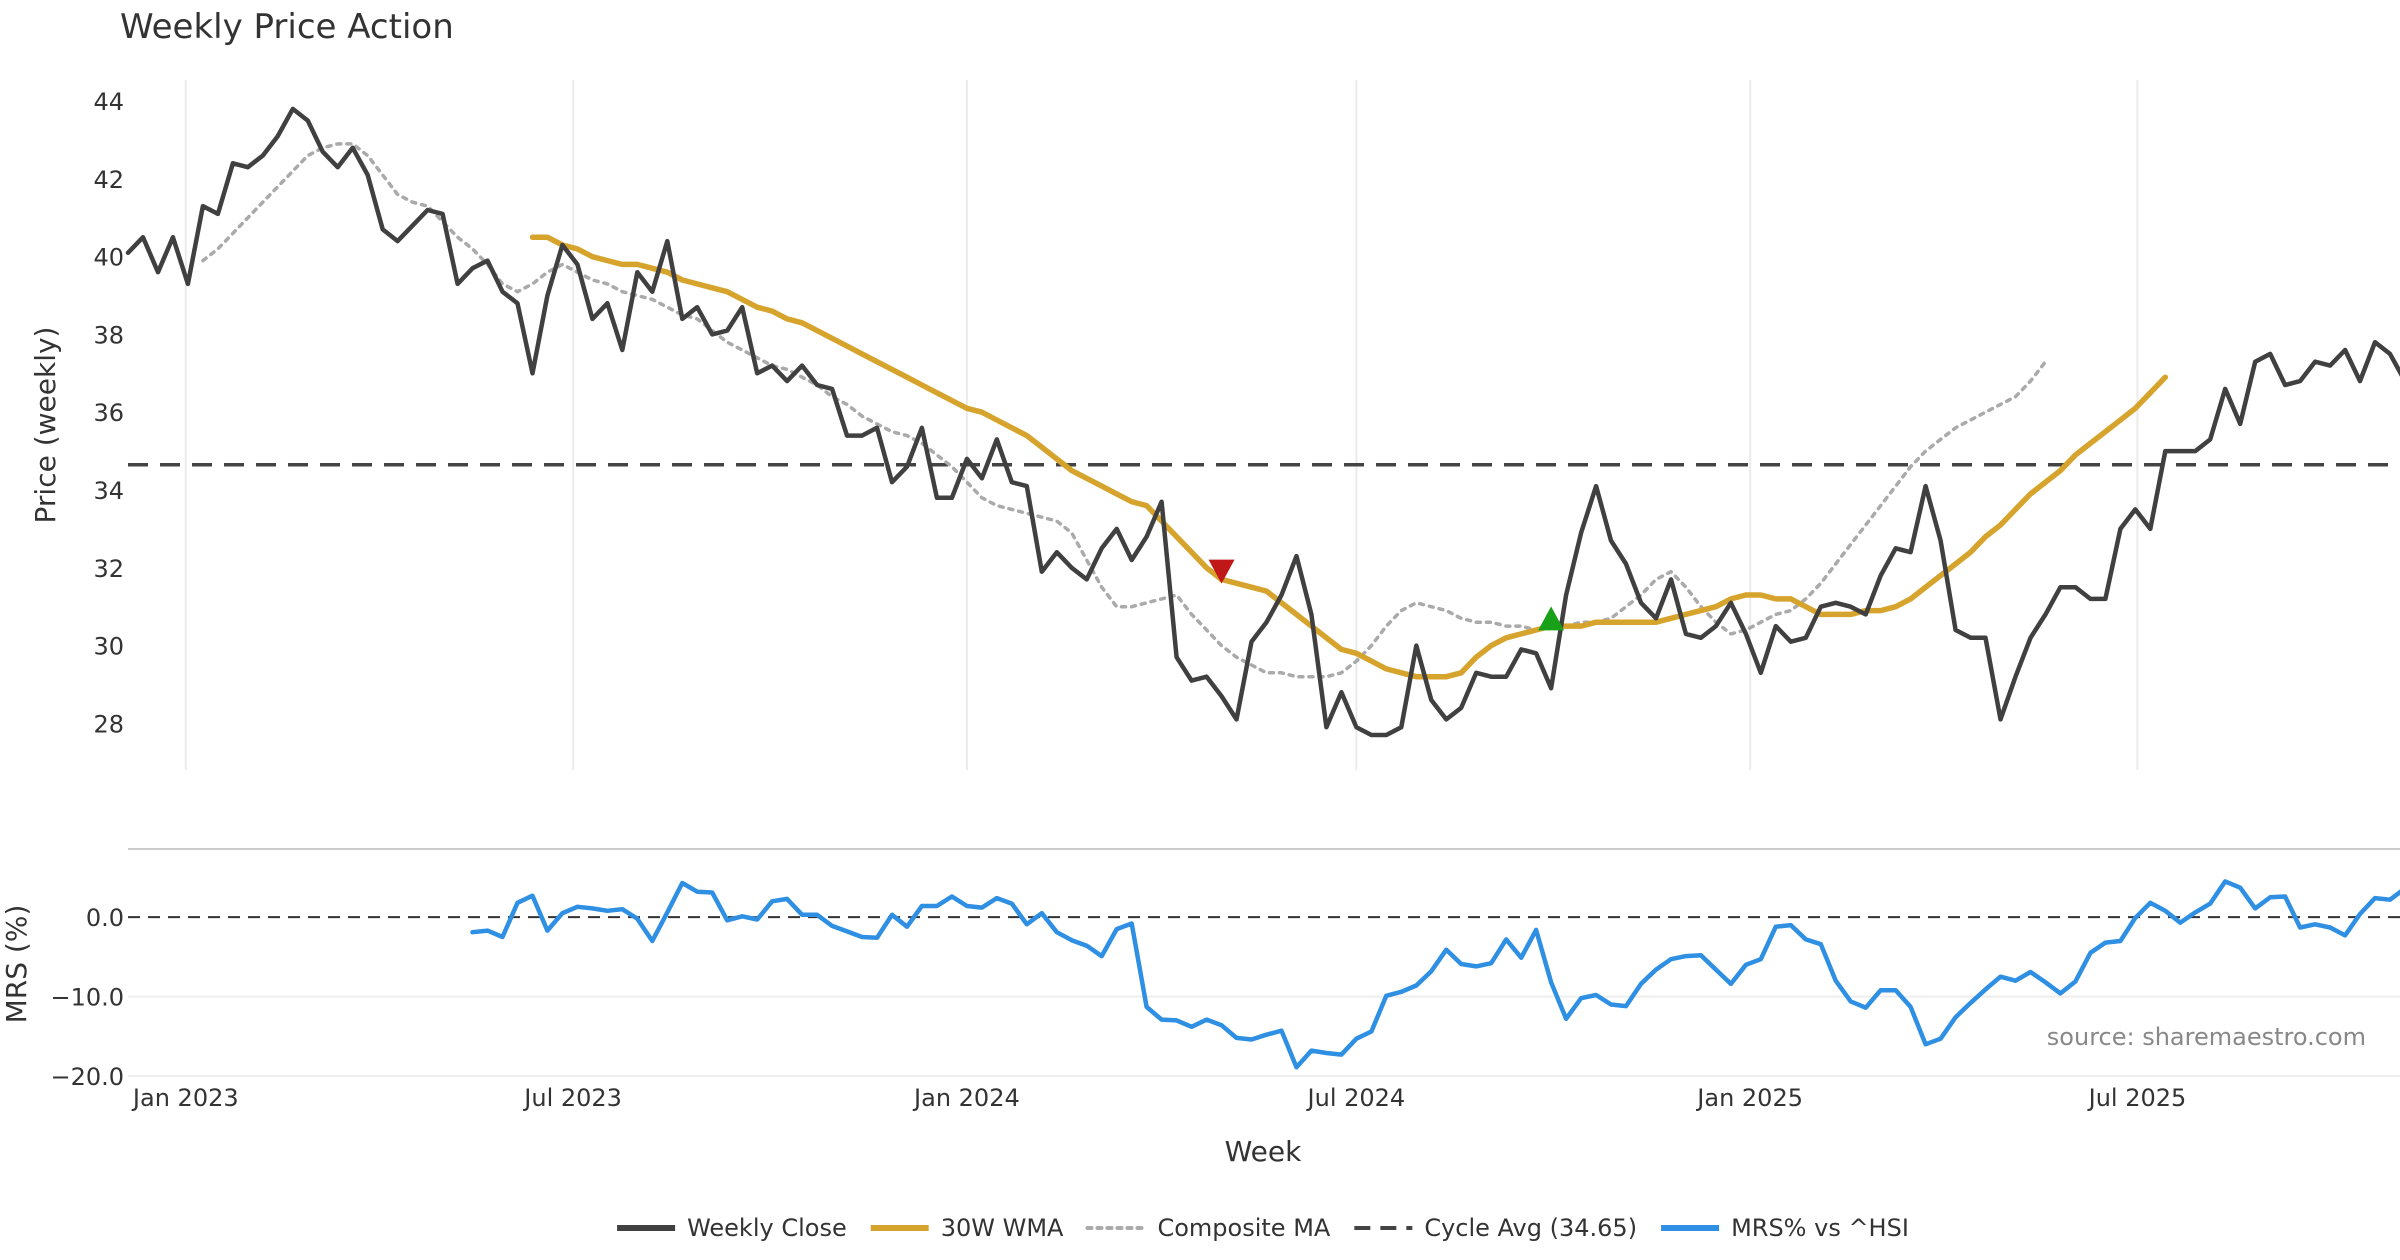 This screenshot has height=1260, width=2400. What do you see at coordinates (1530, 1228) in the screenshot?
I see `legend-item-label: Cycle Avg (34.65)` at bounding box center [1530, 1228].